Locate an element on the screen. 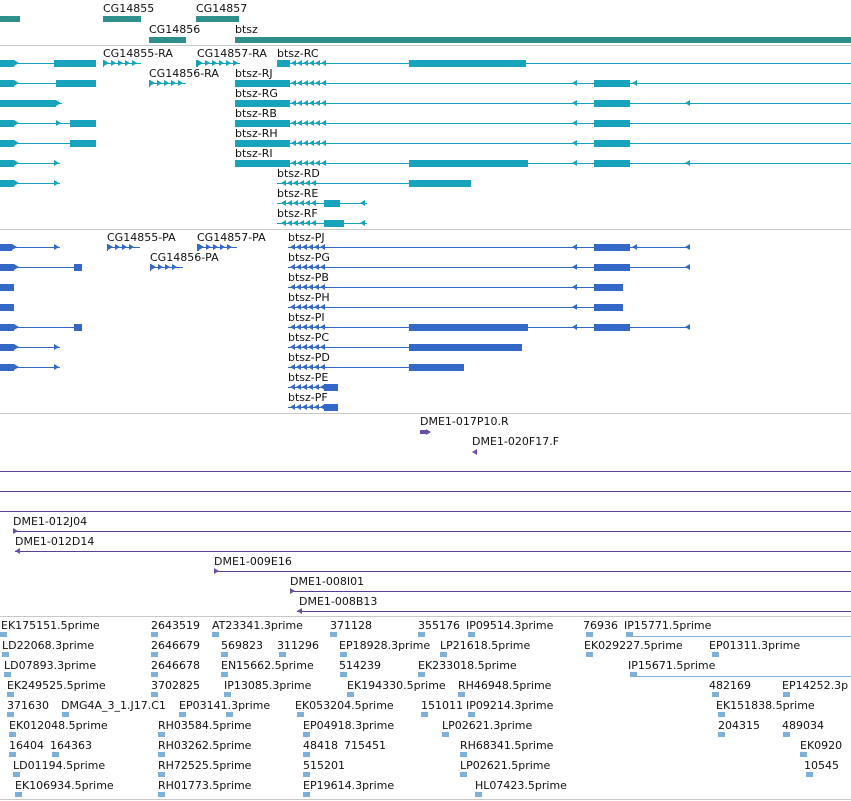 Image resolution: width=851 pixels, height=801 pixels. est-label: RH68341.5prime is located at coordinates (507, 745).